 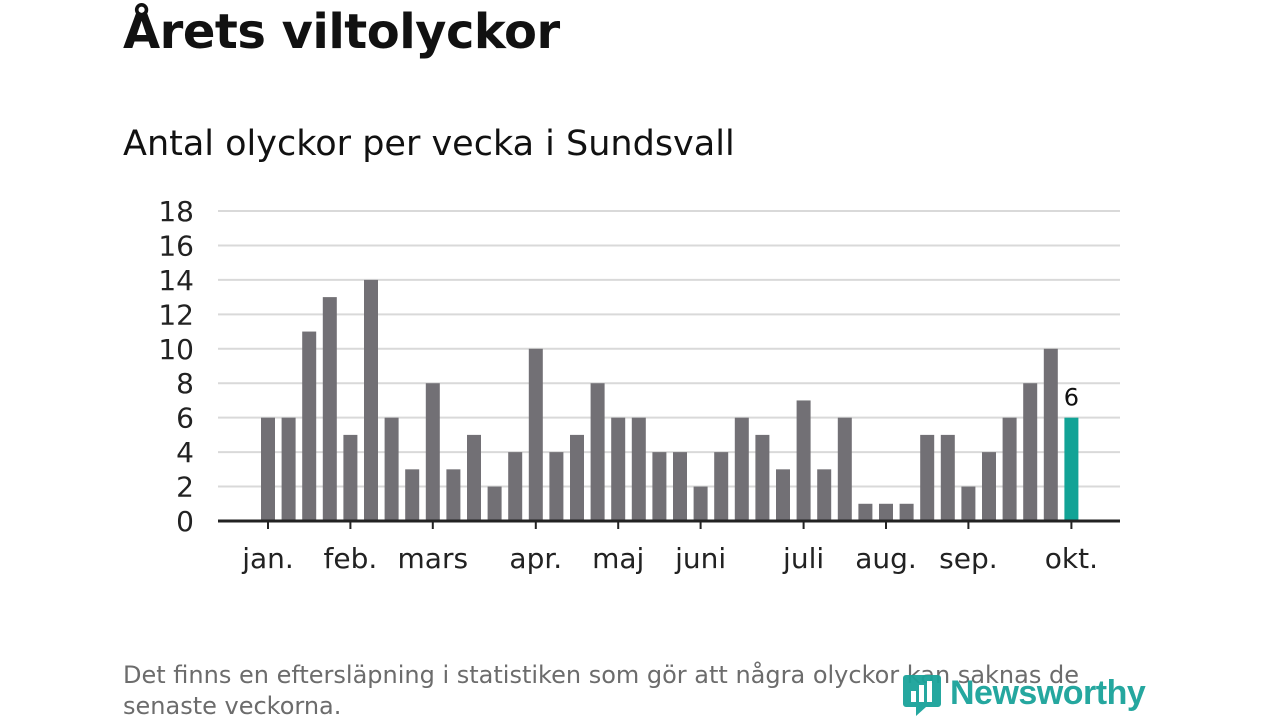 What do you see at coordinates (1071, 558) in the screenshot?
I see `x-tick-label: okt.` at bounding box center [1071, 558].